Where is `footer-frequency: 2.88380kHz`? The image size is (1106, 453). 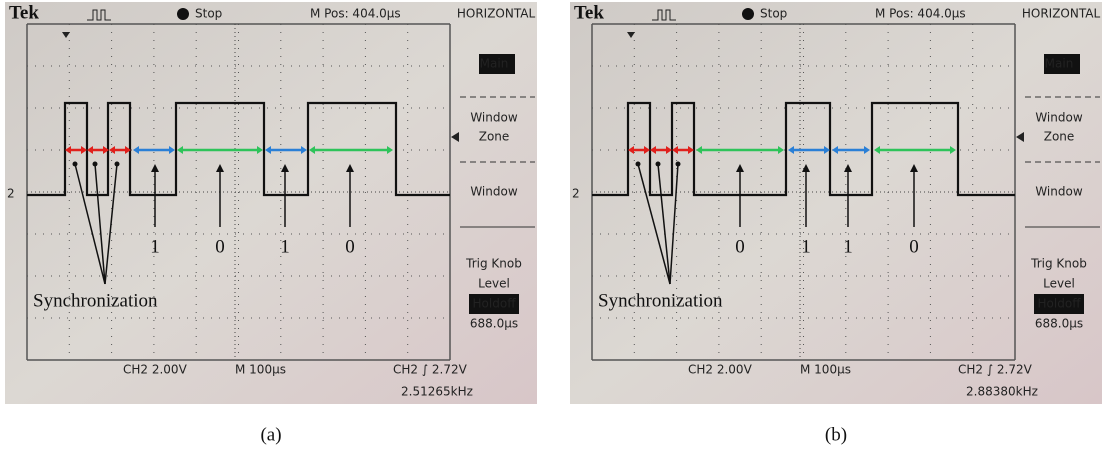
footer-frequency: 2.88380kHz is located at coordinates (1002, 392).